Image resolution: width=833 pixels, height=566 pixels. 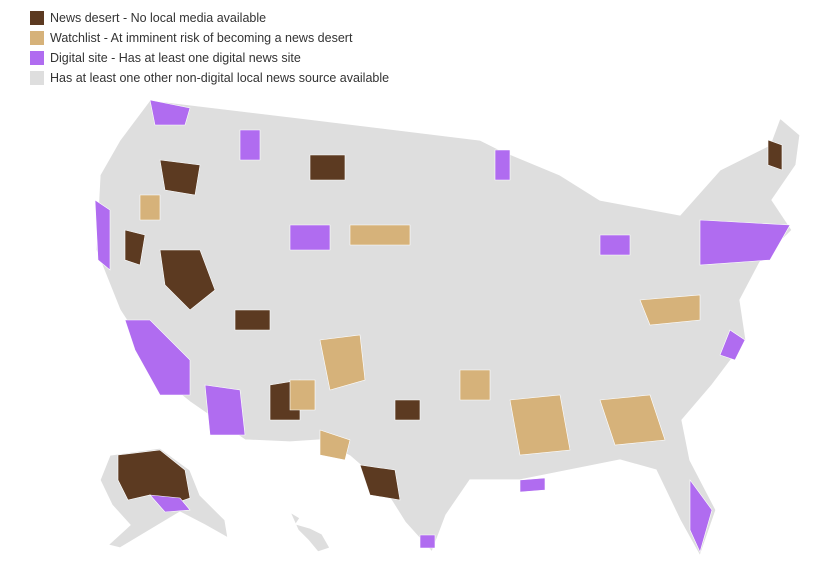 I want to click on legend-label: News desert - No local media available, so click(x=158, y=18).